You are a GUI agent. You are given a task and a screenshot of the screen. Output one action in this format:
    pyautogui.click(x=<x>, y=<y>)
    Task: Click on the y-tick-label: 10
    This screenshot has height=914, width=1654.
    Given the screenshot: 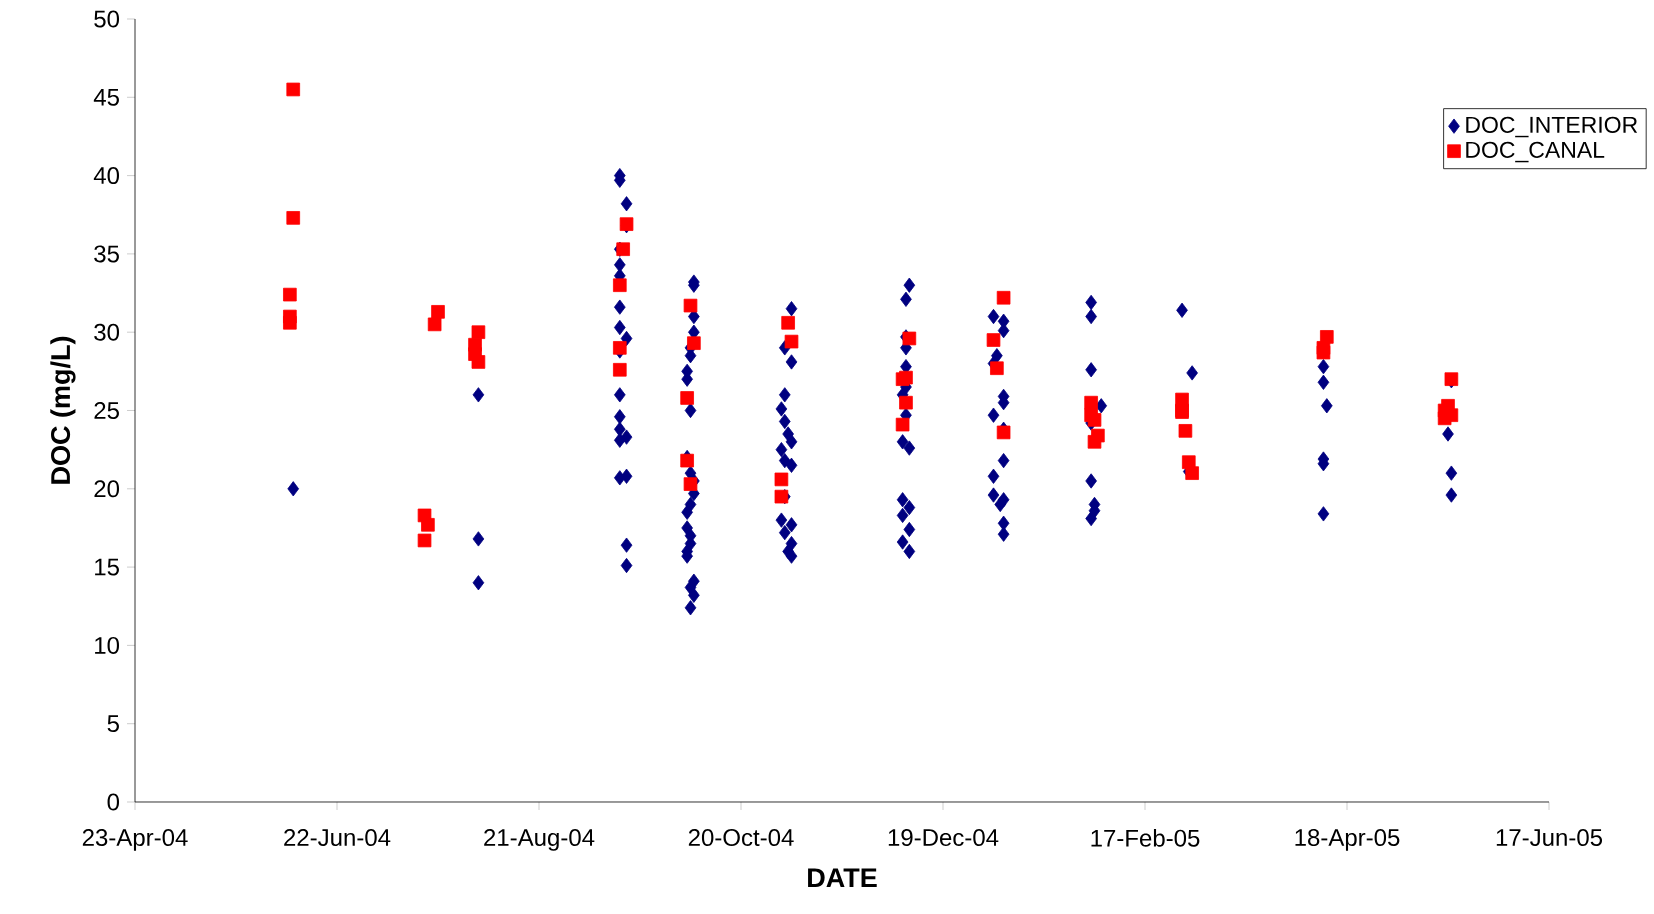 What is the action you would take?
    pyautogui.click(x=107, y=645)
    